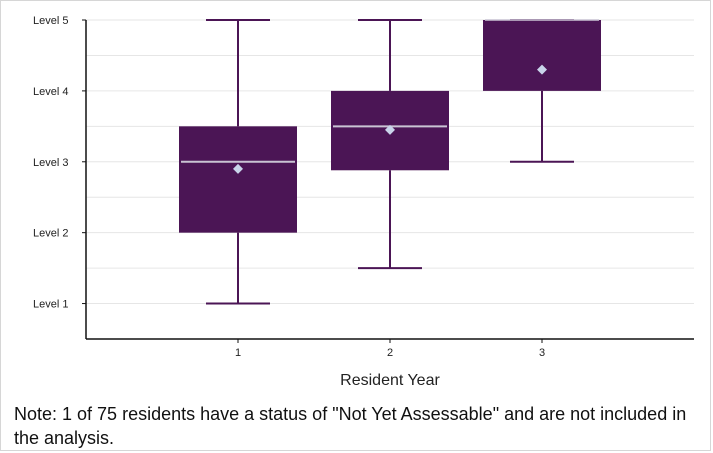 This screenshot has width=713, height=453. I want to click on x-tick-labels: 1 2 3, so click(390, 349).